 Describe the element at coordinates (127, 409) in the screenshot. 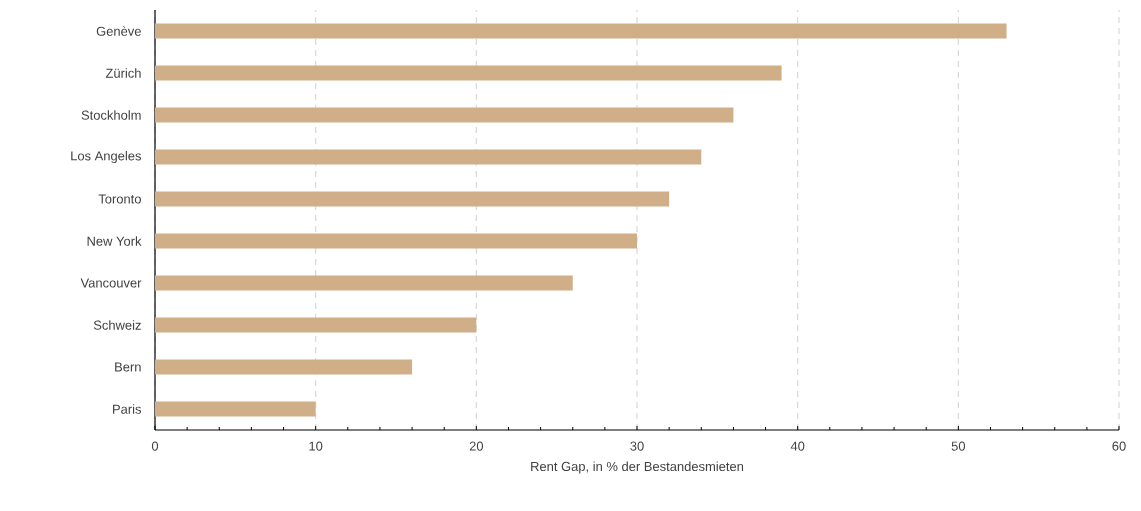

I see `y-tick-label: Paris` at that location.